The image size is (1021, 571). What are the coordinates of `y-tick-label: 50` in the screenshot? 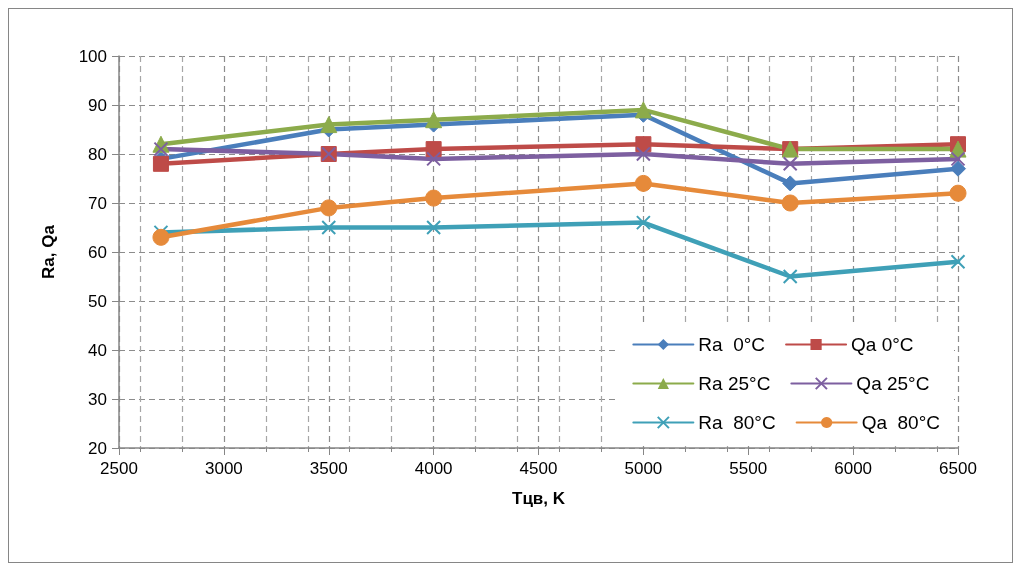 It's located at (97, 301).